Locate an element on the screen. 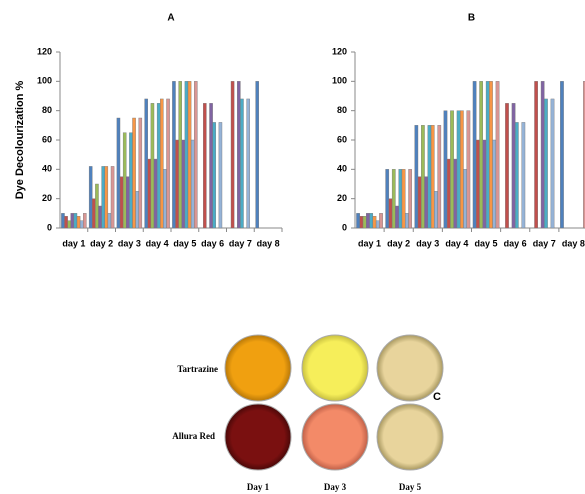 This screenshot has width=585, height=494. row-label: Tartrazine is located at coordinates (197, 369).